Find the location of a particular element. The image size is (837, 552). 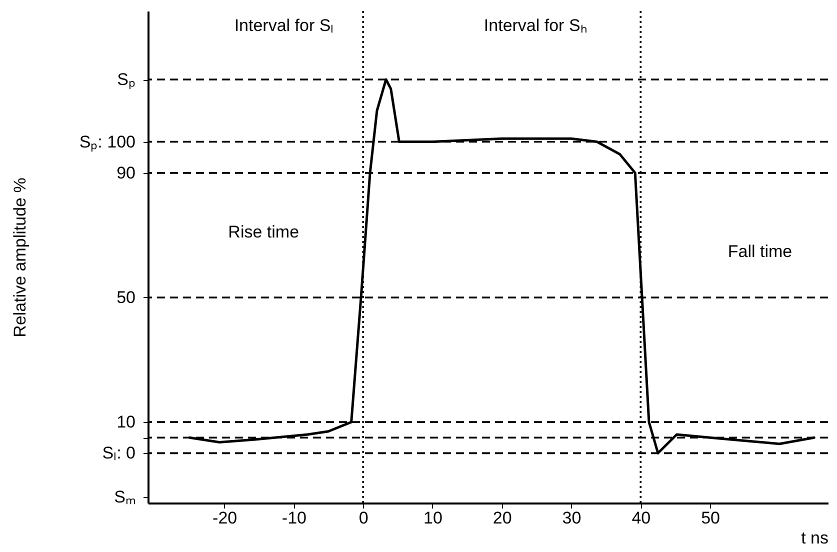

y-tick-label: Sₚ is located at coordinates (126, 80).